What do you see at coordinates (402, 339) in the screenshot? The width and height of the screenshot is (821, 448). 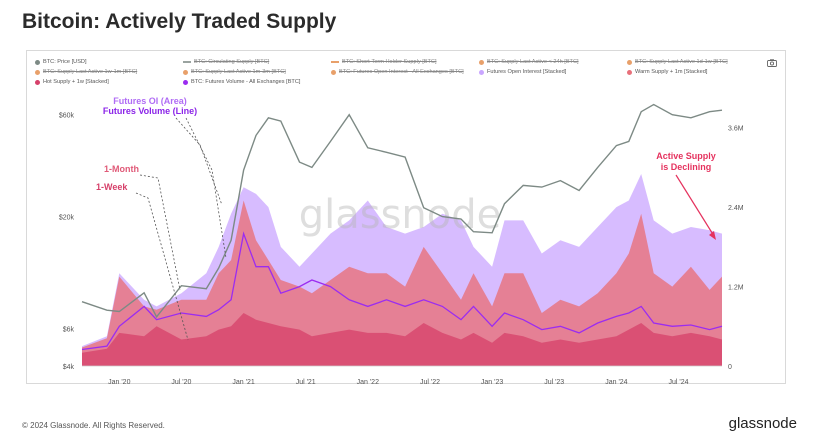 I see `area-hot-supply` at bounding box center [402, 339].